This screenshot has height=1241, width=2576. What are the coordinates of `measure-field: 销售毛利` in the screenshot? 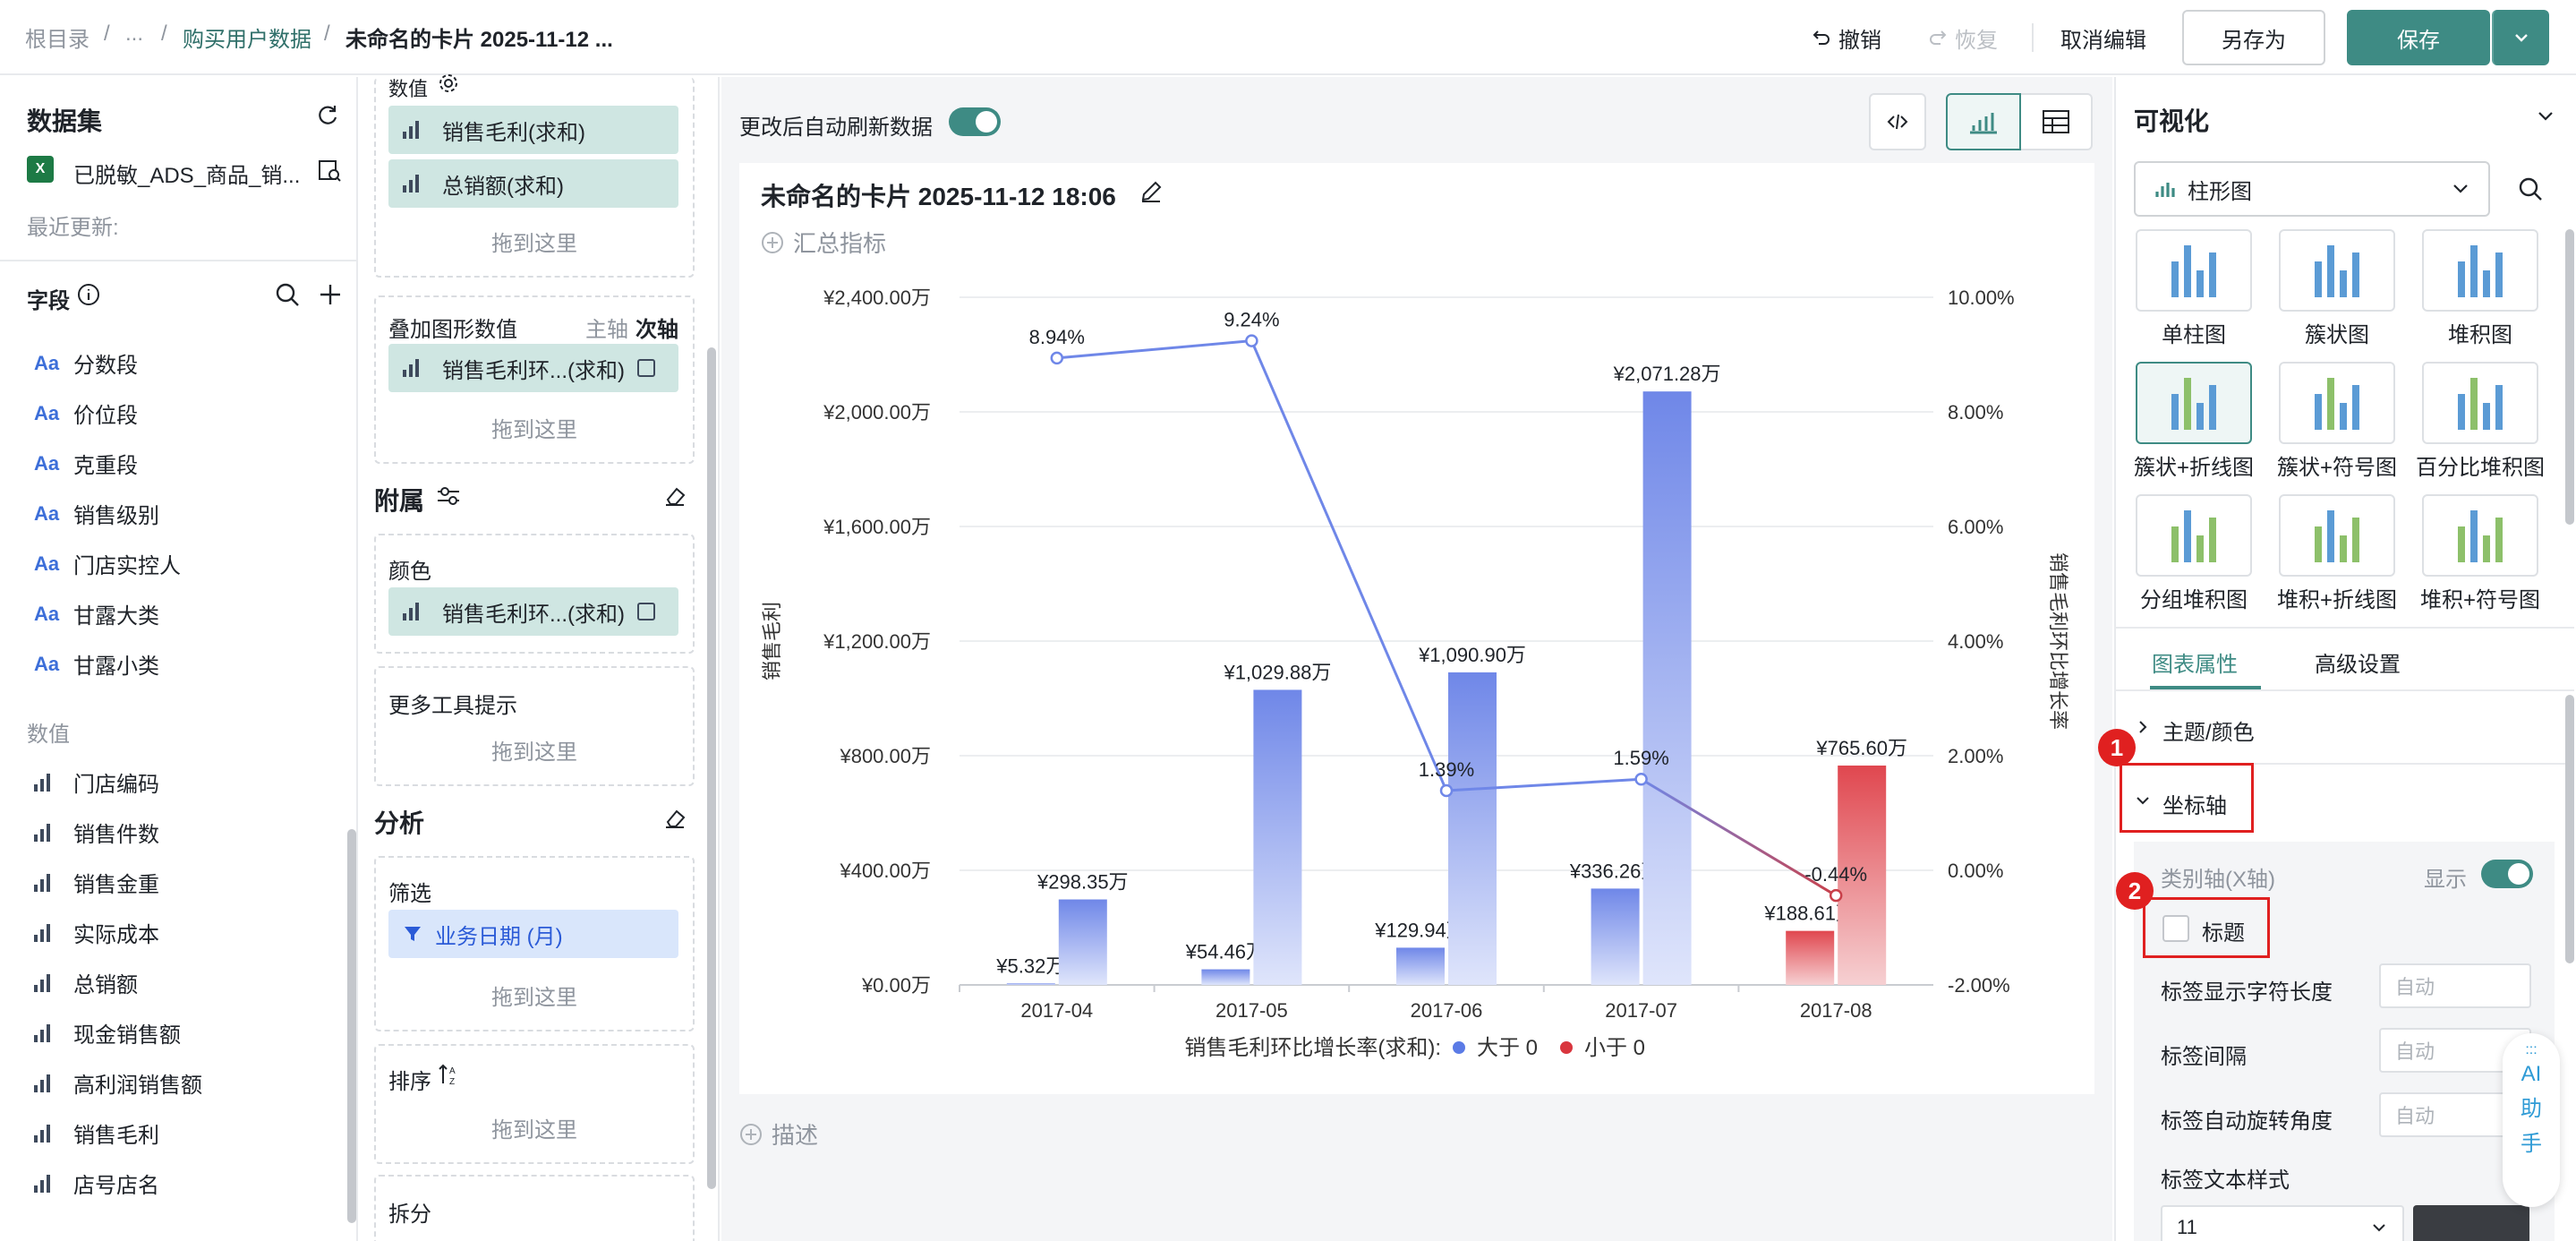 It's located at (96, 1133).